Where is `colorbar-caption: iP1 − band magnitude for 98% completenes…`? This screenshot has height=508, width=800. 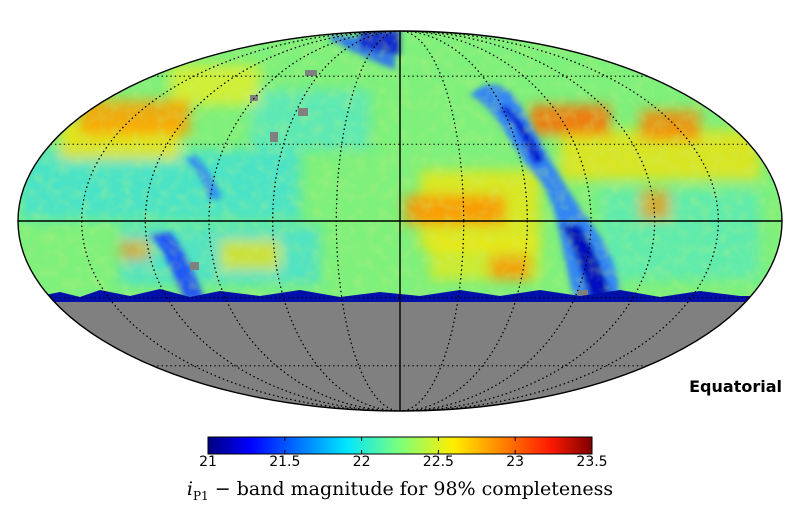 colorbar-caption: iP1 − band magnitude for 98% completenes… is located at coordinates (400, 490).